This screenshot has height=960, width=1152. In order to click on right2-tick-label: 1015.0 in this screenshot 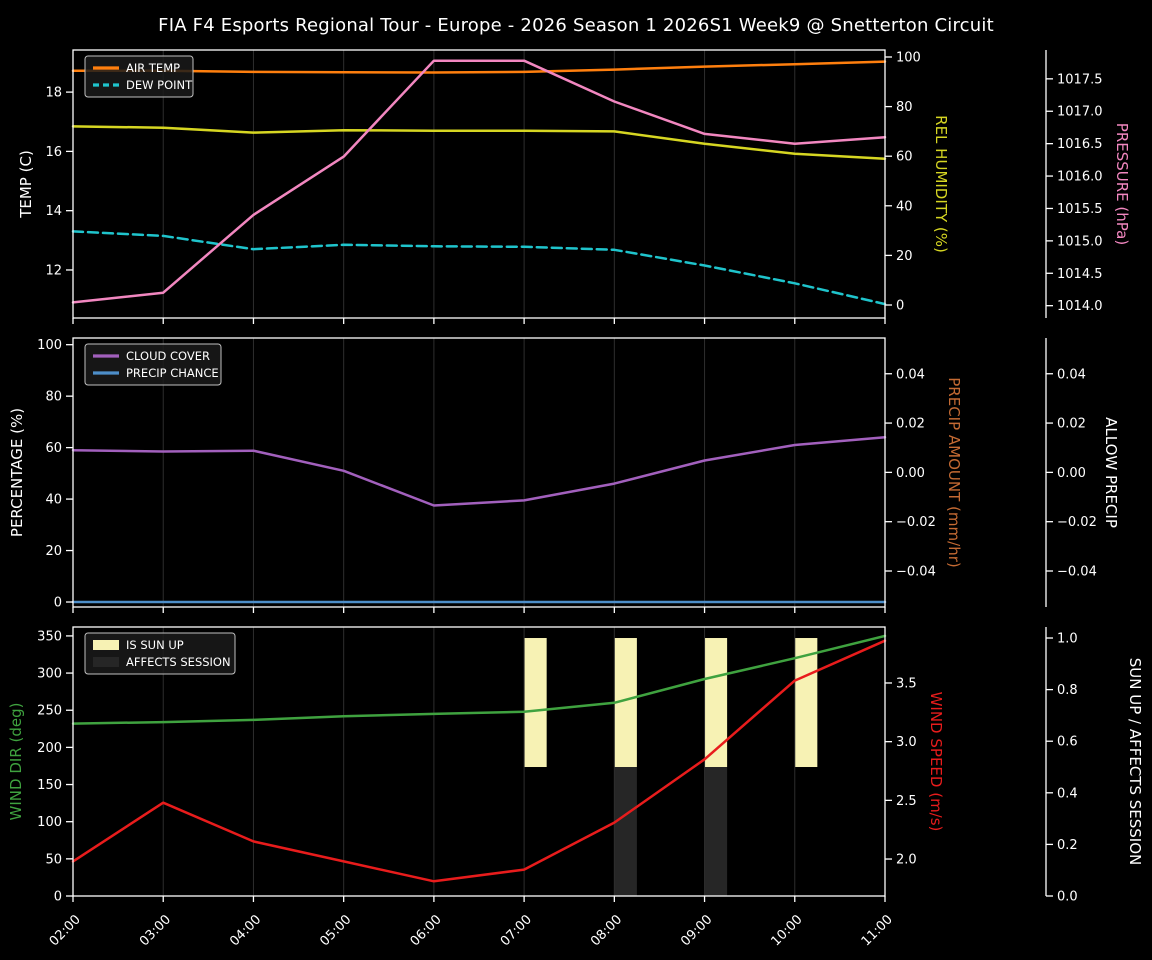, I will do `click(1080, 241)`.